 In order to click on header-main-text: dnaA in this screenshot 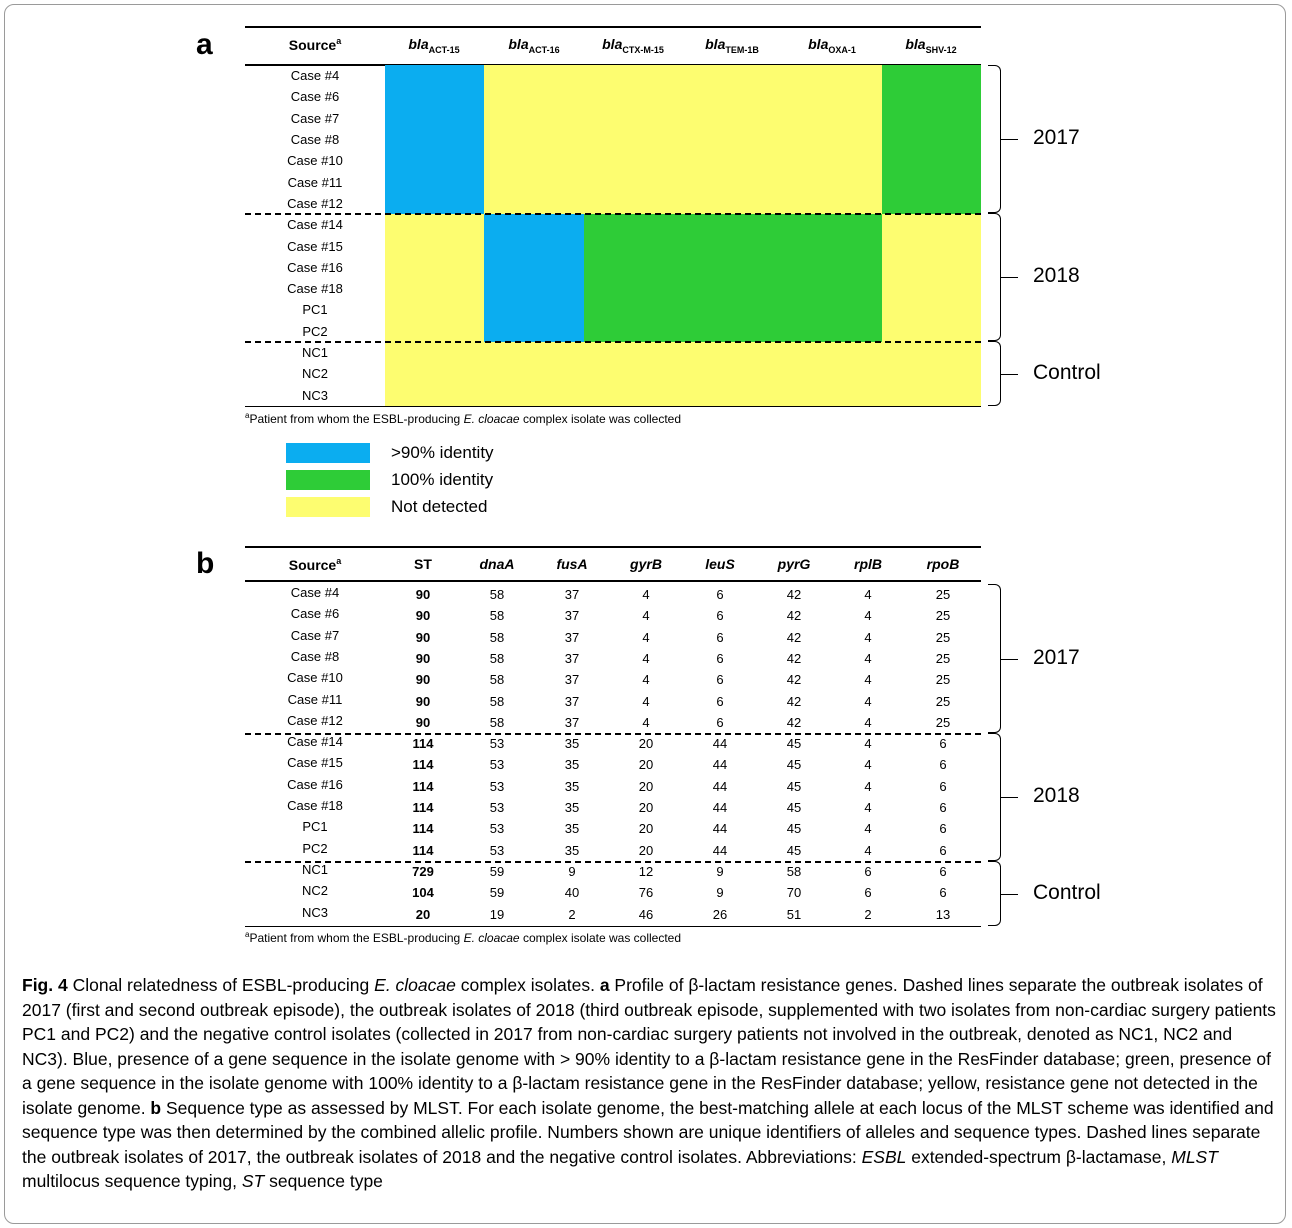, I will do `click(497, 564)`.